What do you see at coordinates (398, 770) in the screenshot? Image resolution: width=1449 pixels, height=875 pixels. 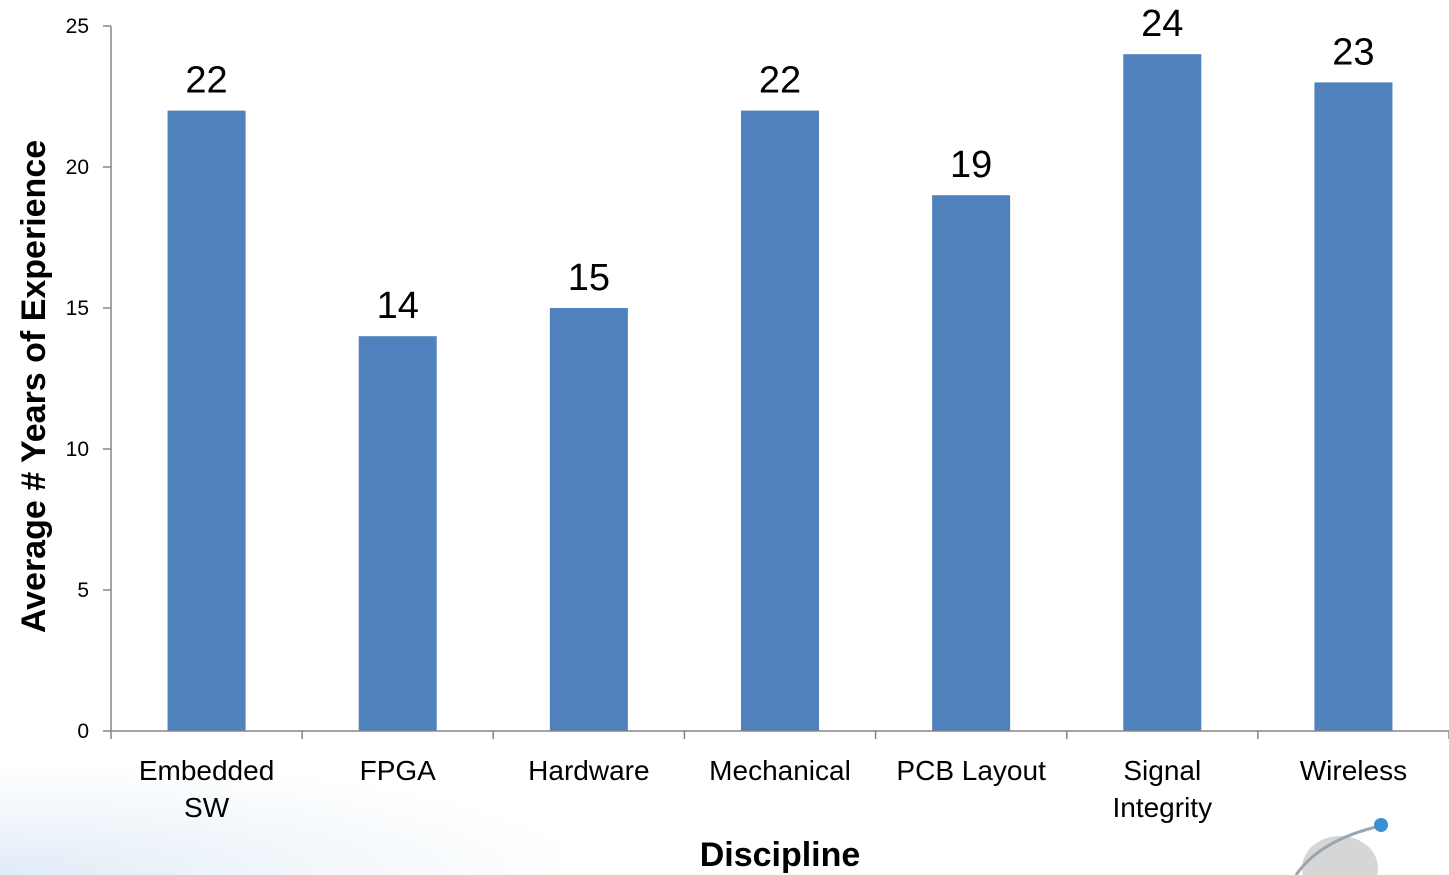 I see `category-label: FPGA` at bounding box center [398, 770].